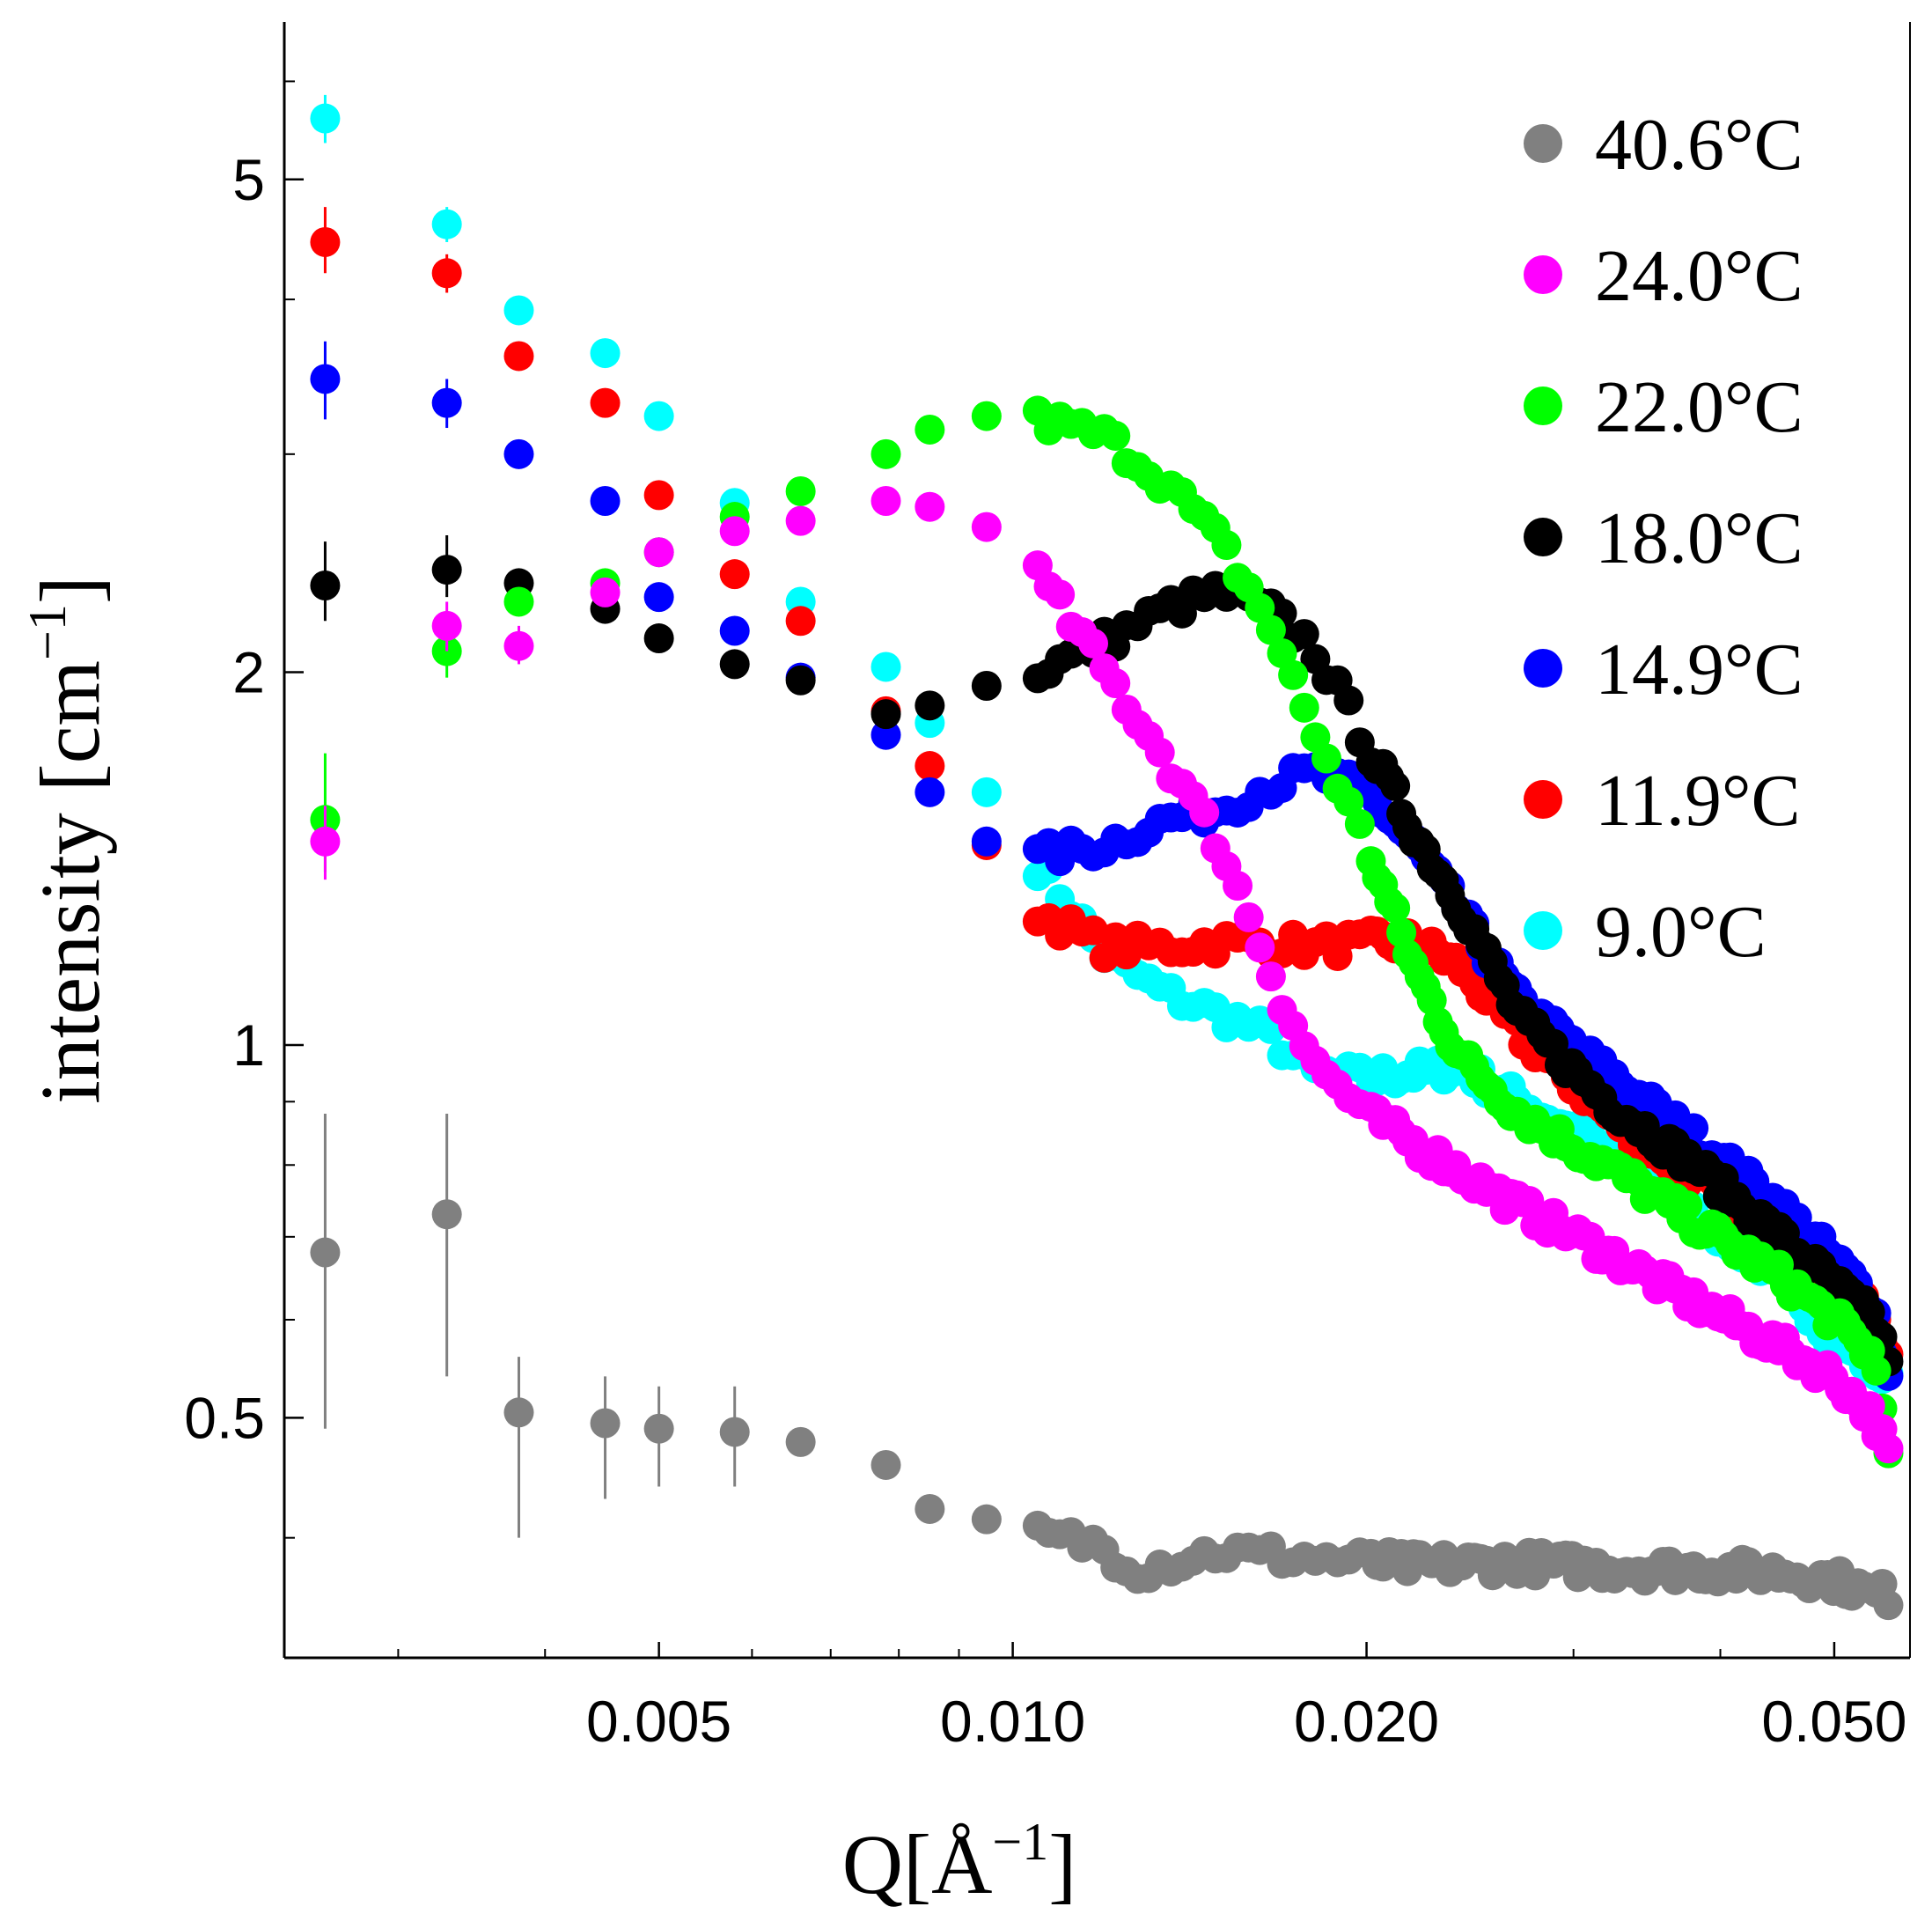 This screenshot has height=1914, width=1932. I want to click on y-tick-label: 1, so click(248, 1045).